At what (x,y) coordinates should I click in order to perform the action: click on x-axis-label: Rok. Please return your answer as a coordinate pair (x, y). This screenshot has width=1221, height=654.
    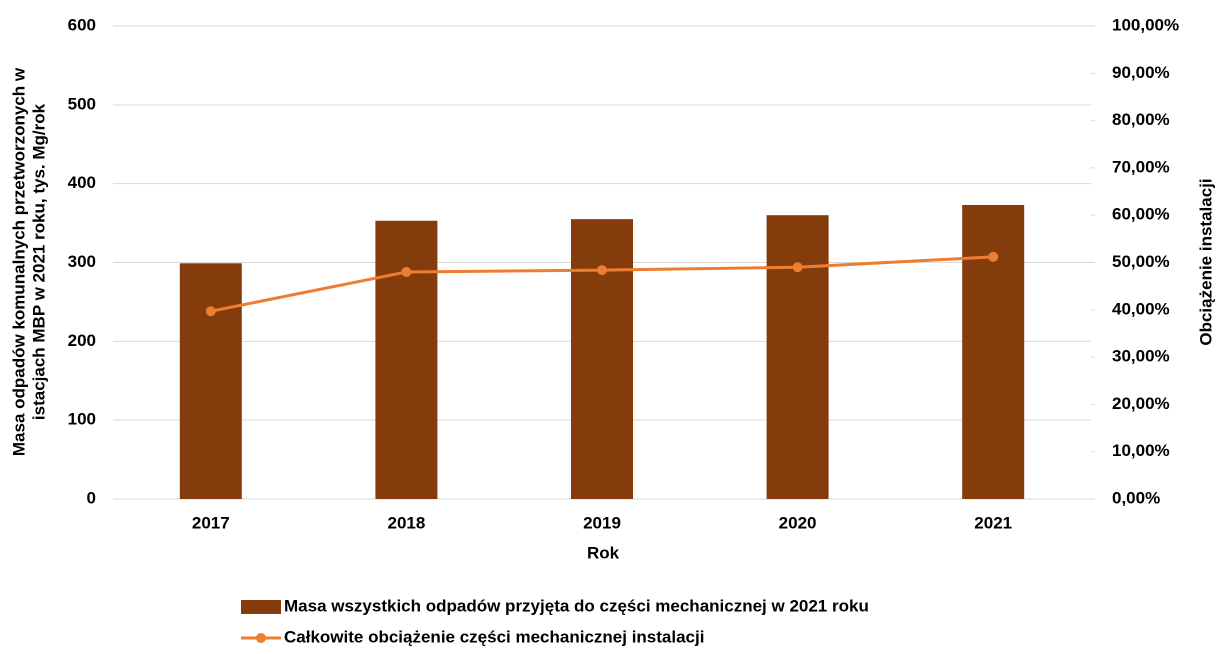
    Looking at the image, I should click on (603, 552).